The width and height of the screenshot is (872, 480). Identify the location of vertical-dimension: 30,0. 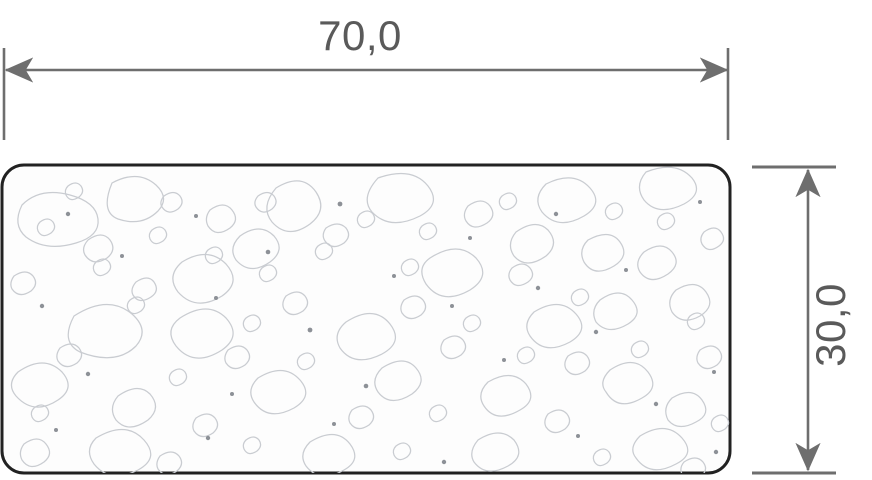
(803, 320).